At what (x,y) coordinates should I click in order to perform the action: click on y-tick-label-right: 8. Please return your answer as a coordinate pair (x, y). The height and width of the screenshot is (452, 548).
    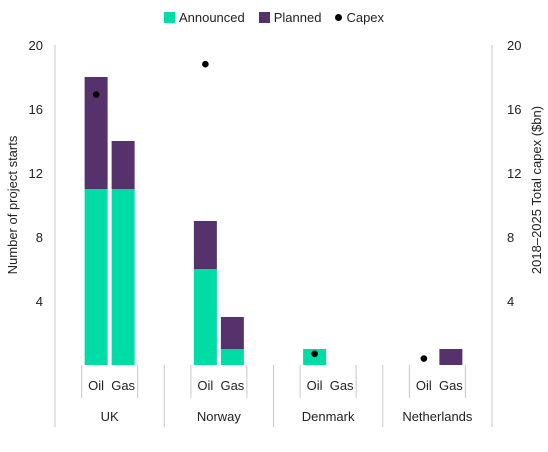
    Looking at the image, I should click on (510, 237).